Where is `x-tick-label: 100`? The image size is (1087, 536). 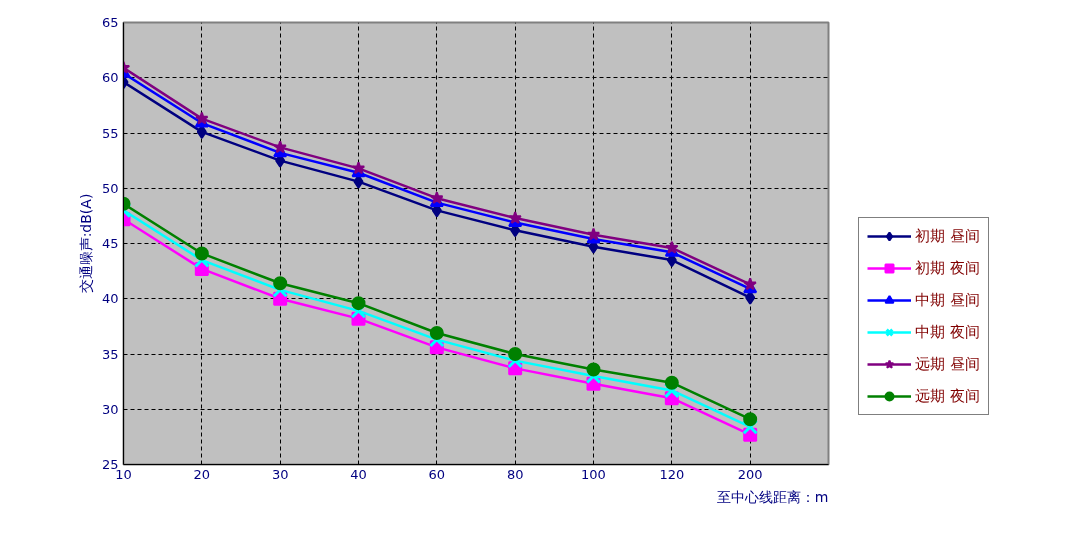 x-tick-label: 100 is located at coordinates (593, 474).